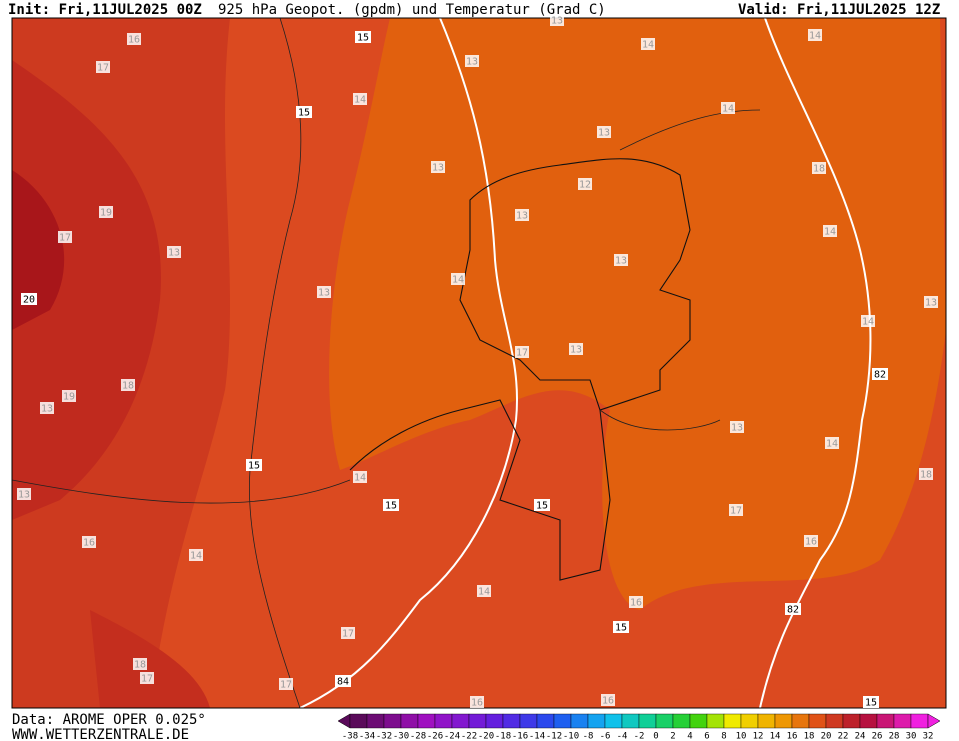  I want to click on field-warm-s, so click(150, 659).